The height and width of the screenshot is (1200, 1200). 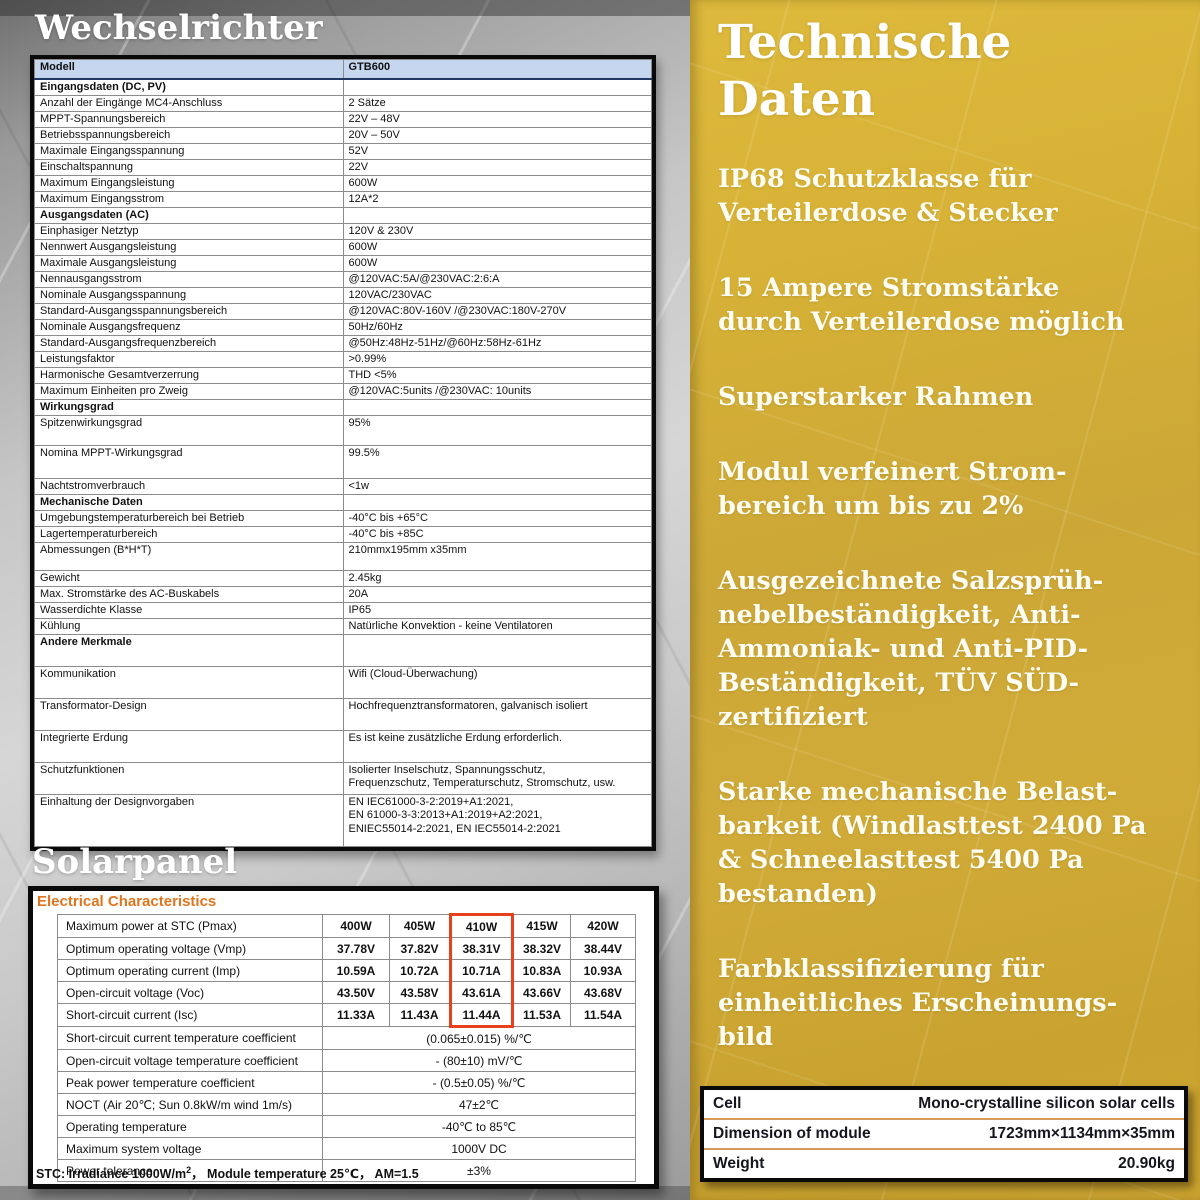 I want to click on table-row: Operating temperature -40℃ to 85℃, so click(x=346, y=1126).